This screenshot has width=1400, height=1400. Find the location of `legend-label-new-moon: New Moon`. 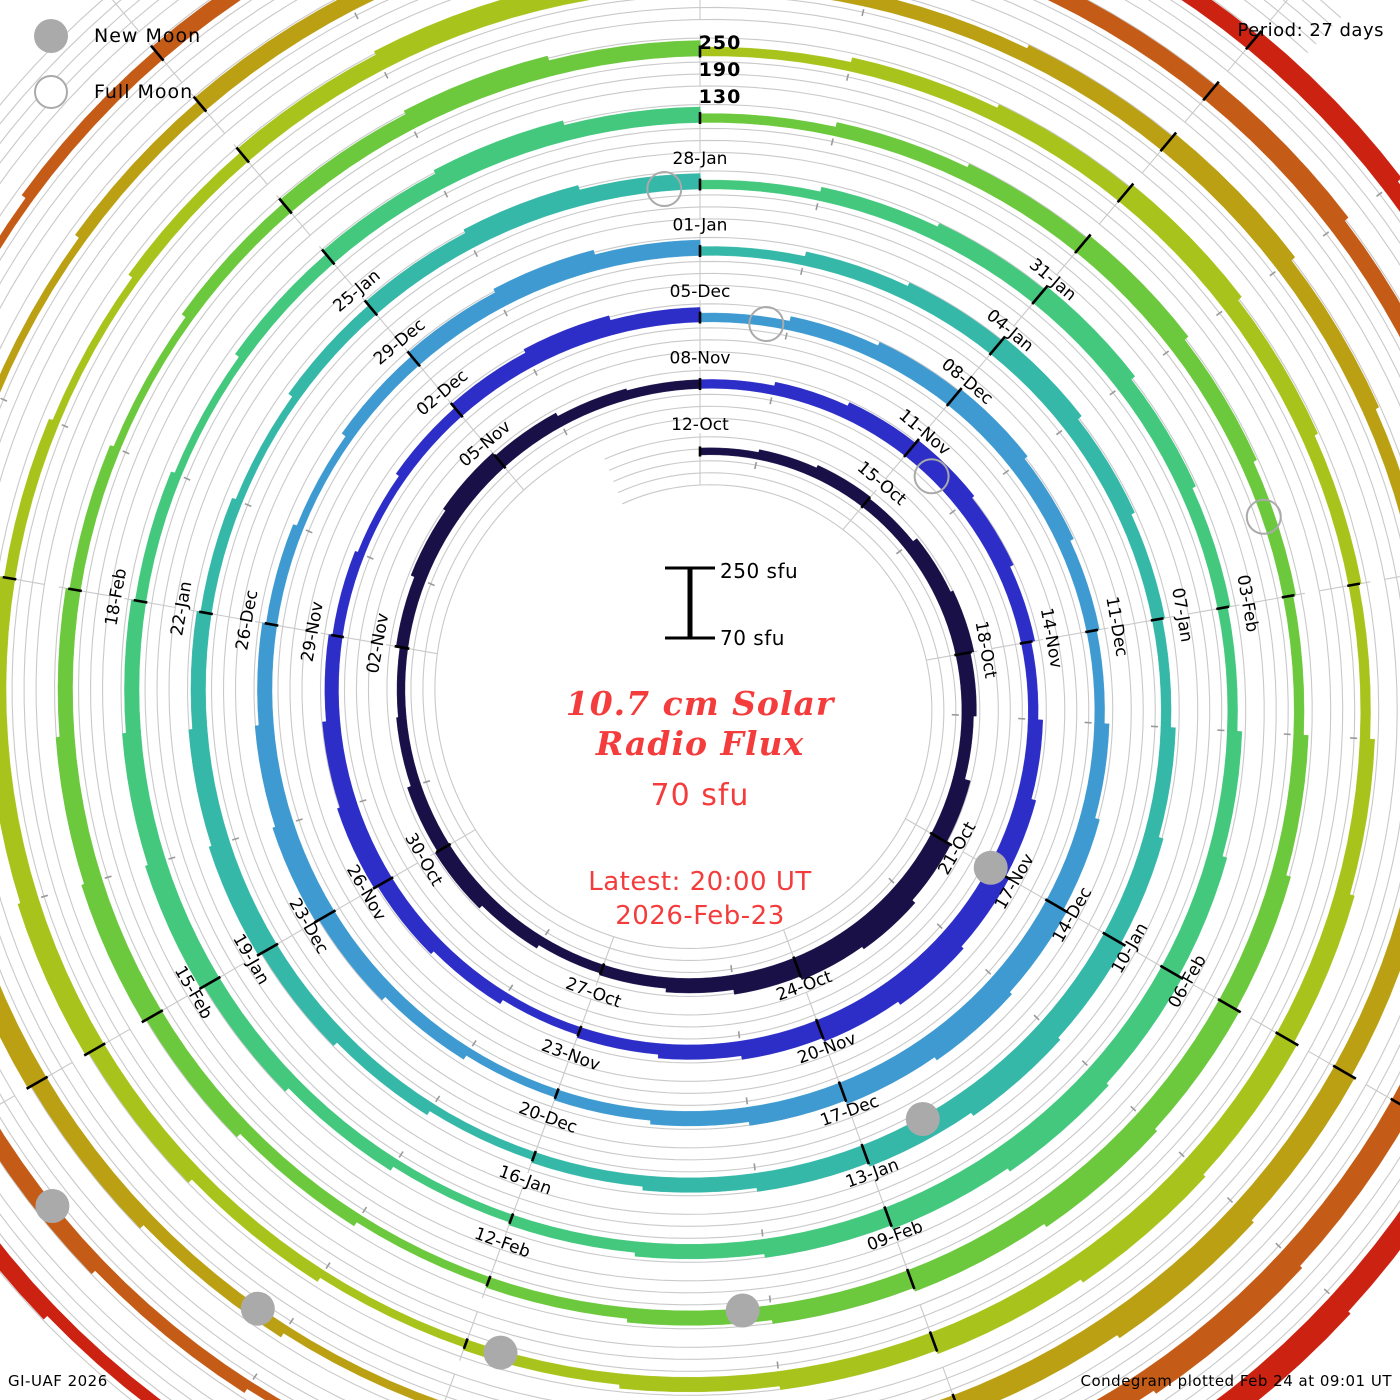

legend-label-new-moon: New Moon is located at coordinates (148, 36).